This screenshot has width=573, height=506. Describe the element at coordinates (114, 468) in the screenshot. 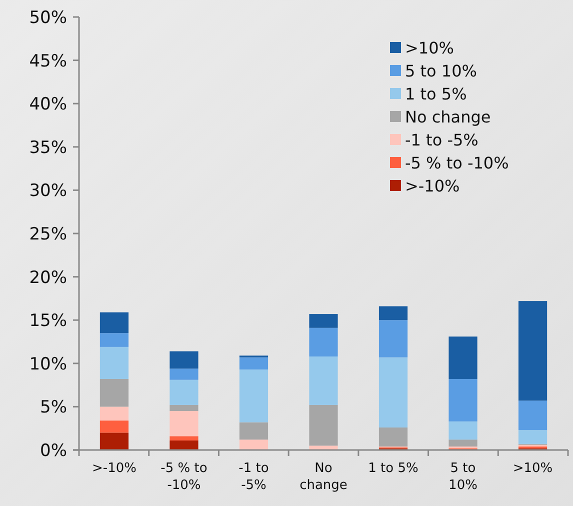

I see `x-tick-label: >-10%` at that location.